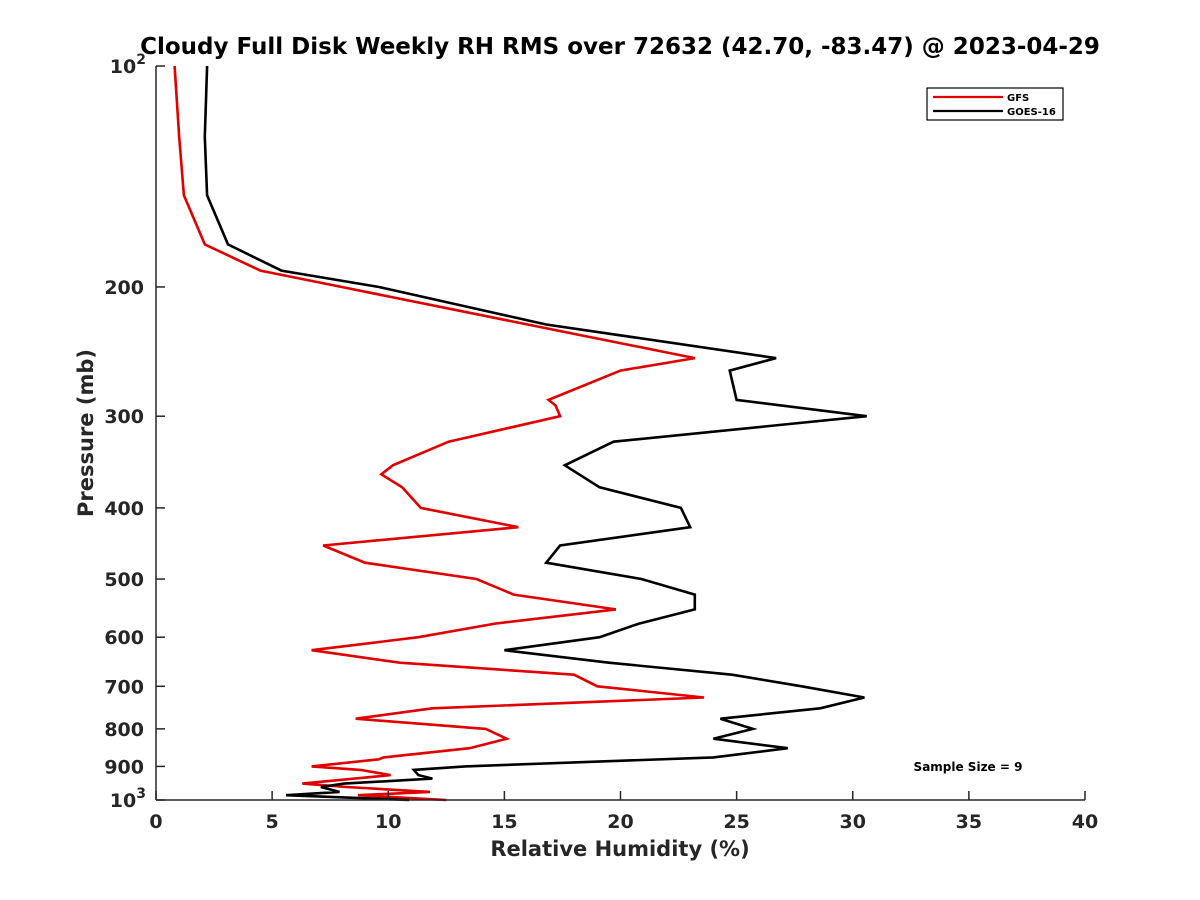  Describe the element at coordinates (124, 417) in the screenshot. I see `y-tick-label: 300` at that location.